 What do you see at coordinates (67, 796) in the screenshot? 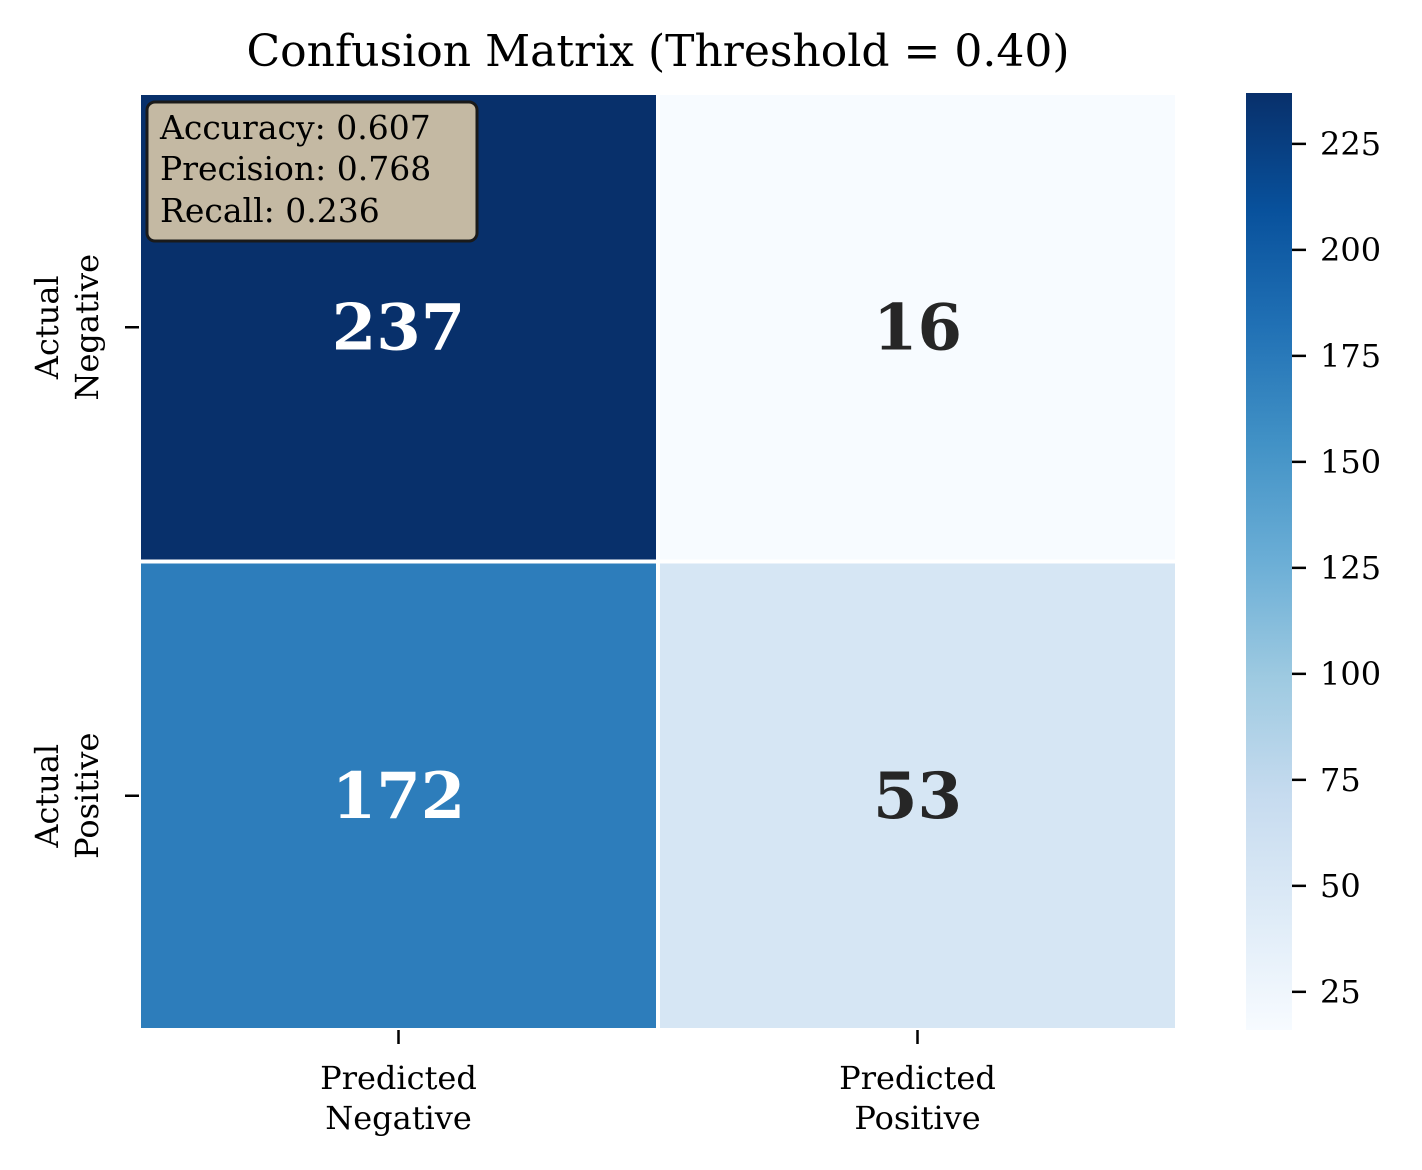
I see `y-tick-label-group: Actual Positive` at bounding box center [67, 796].